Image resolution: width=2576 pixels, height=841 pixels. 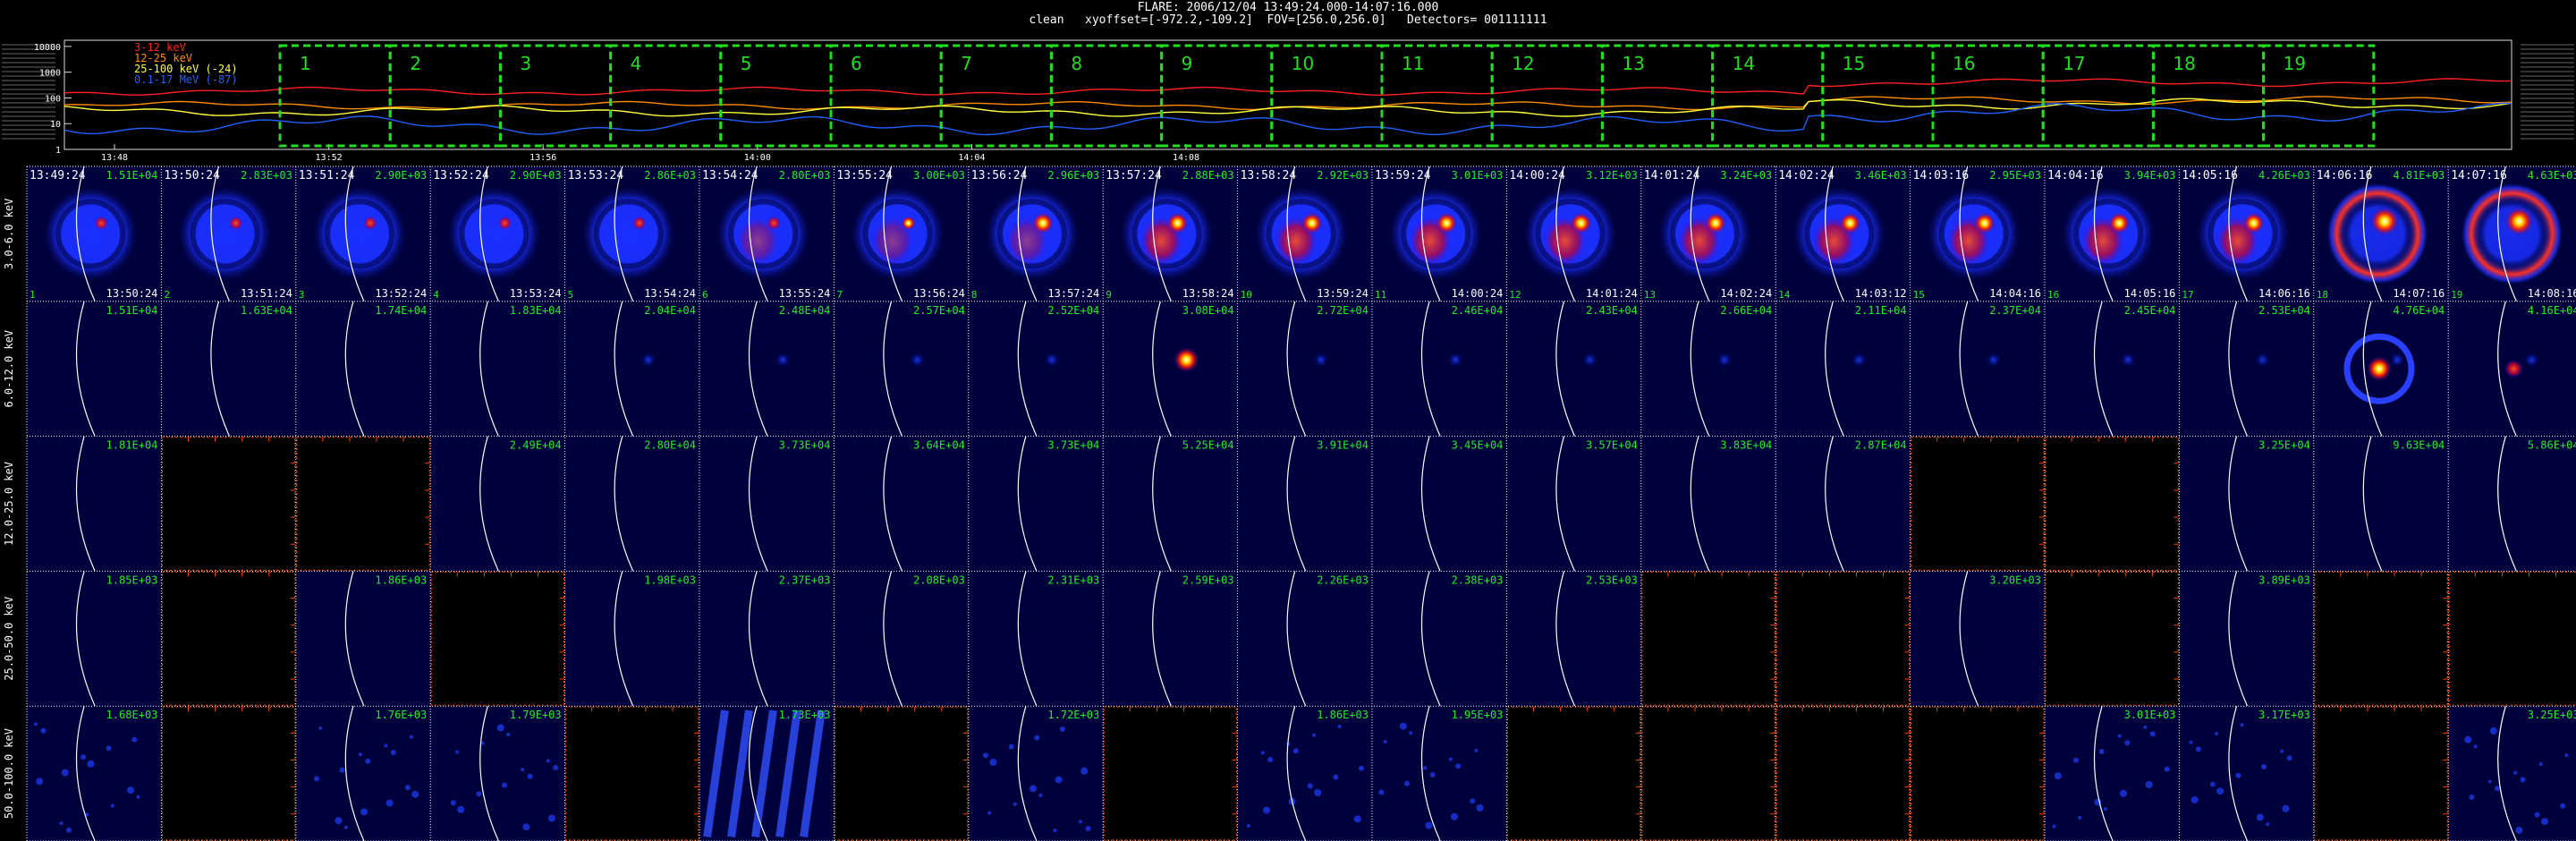 What do you see at coordinates (114, 158) in the screenshot?
I see `x-tick-label: 13:48` at bounding box center [114, 158].